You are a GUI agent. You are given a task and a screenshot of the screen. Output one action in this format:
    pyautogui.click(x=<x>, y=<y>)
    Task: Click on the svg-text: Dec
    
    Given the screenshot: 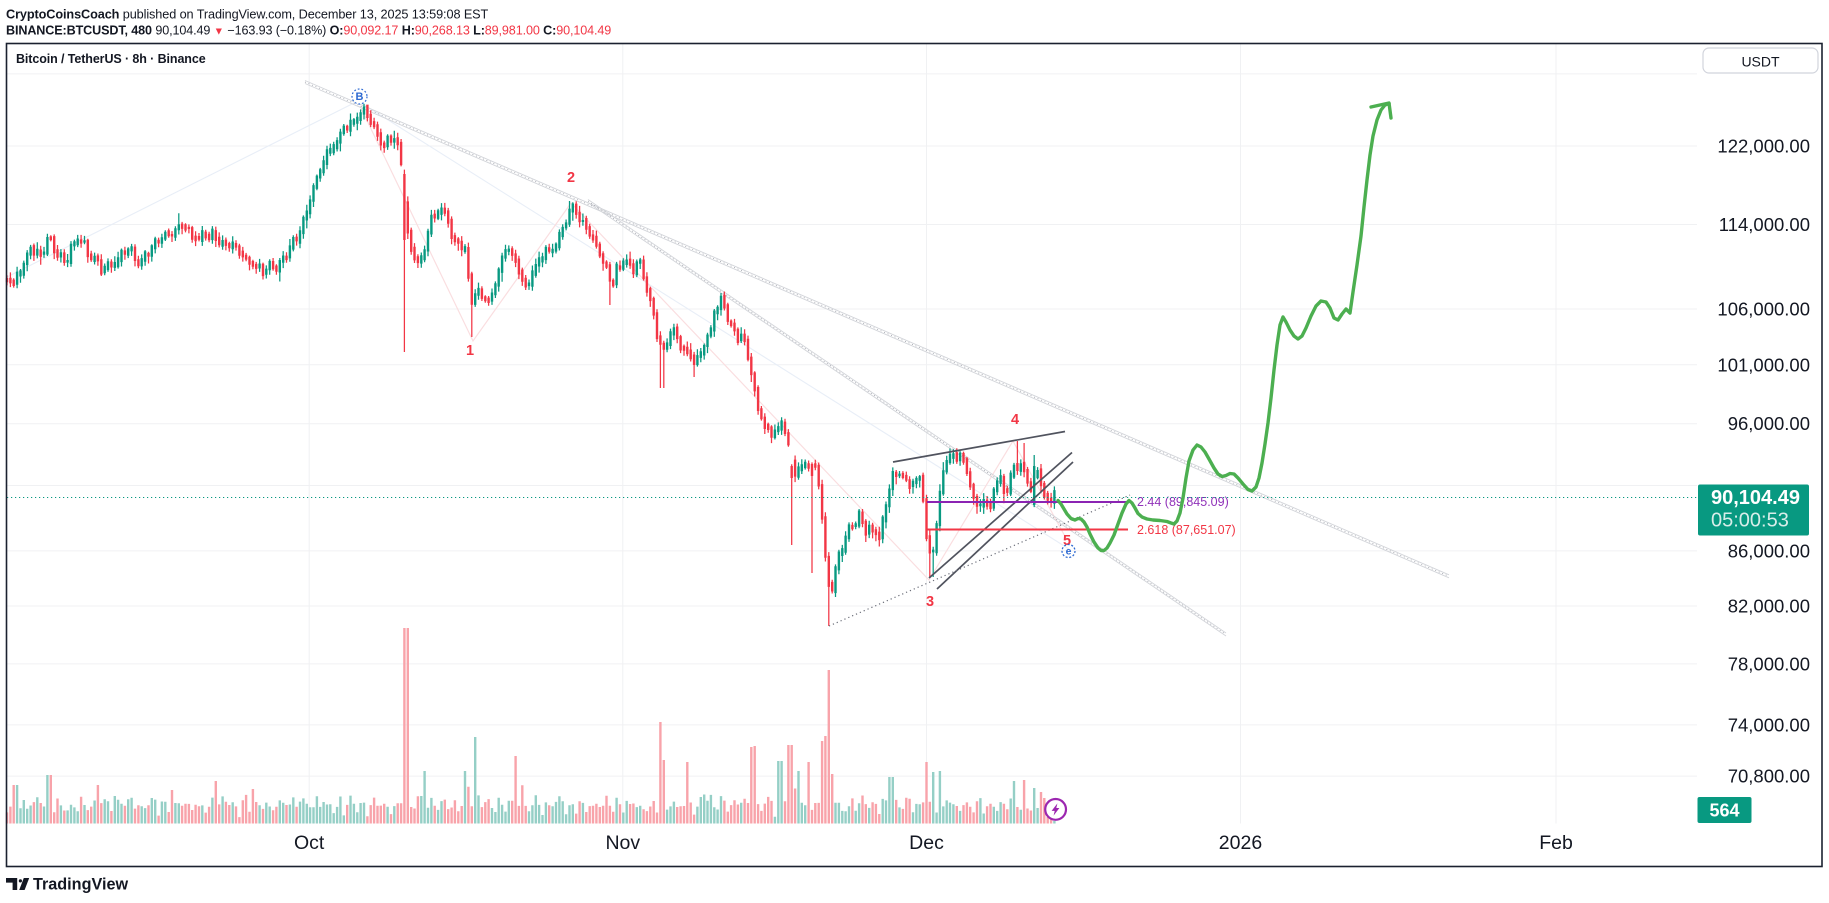 What is the action you would take?
    pyautogui.click(x=926, y=843)
    